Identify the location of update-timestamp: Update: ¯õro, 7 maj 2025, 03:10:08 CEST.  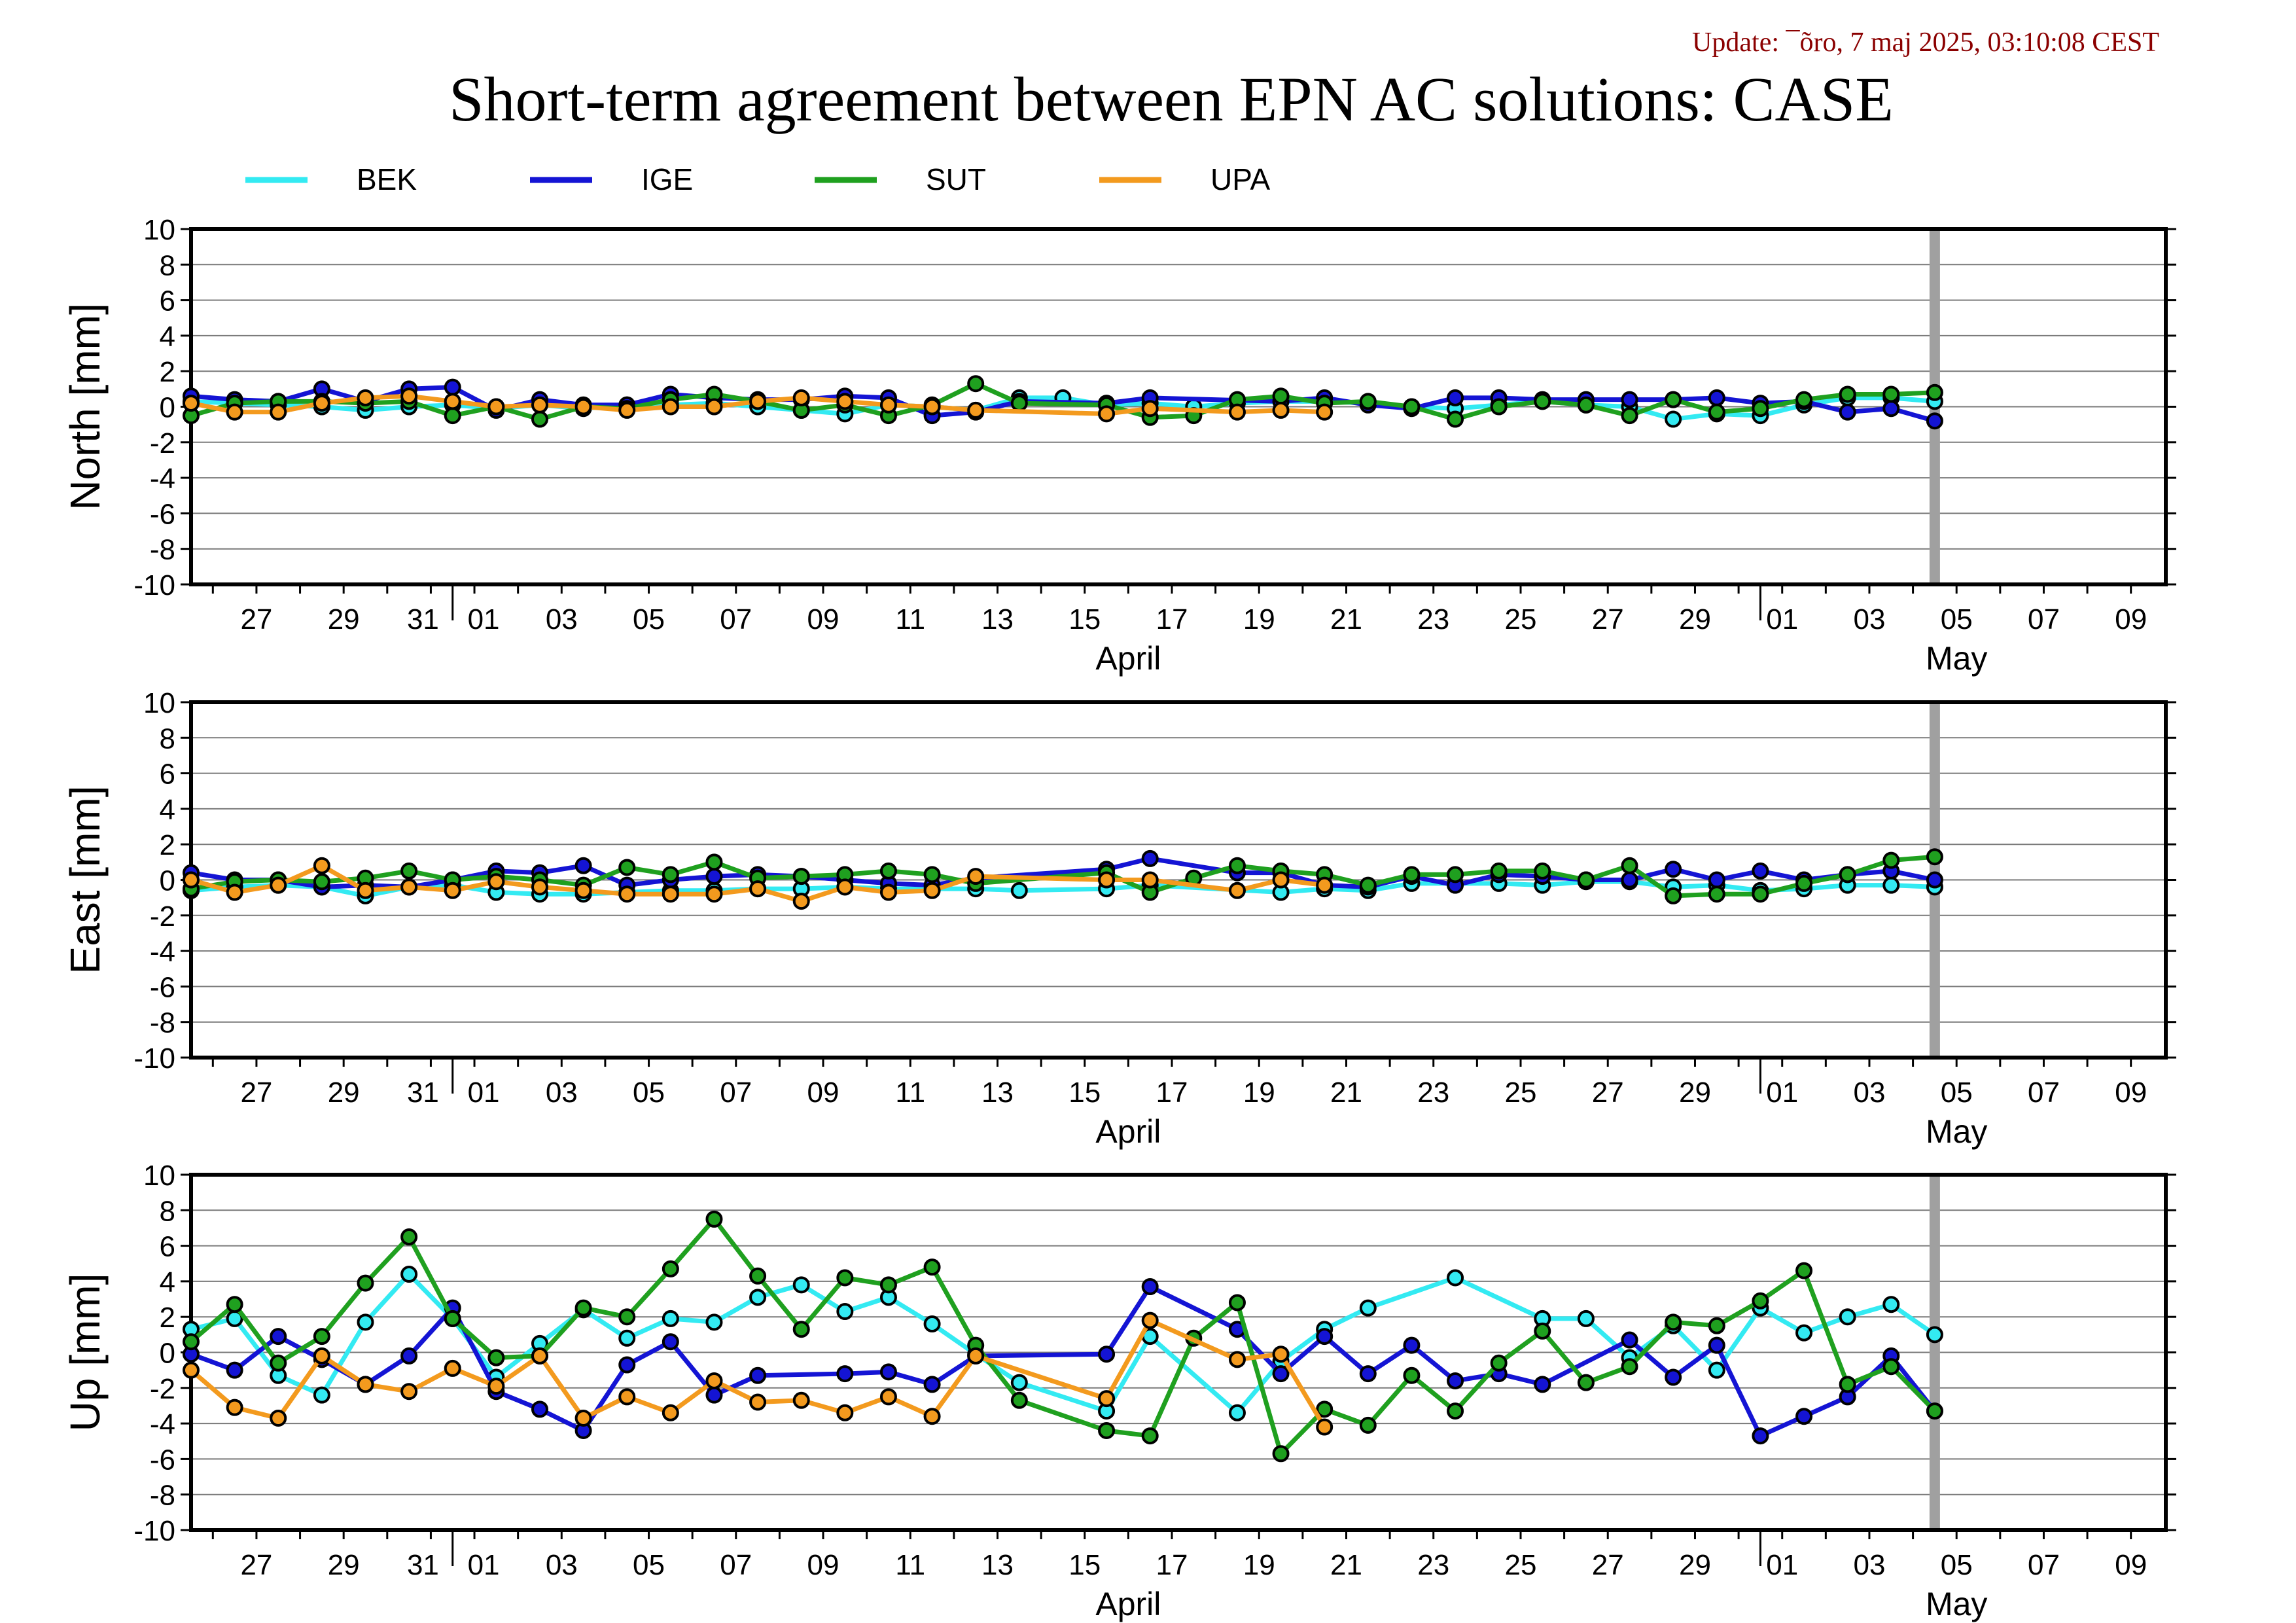
(1925, 42).